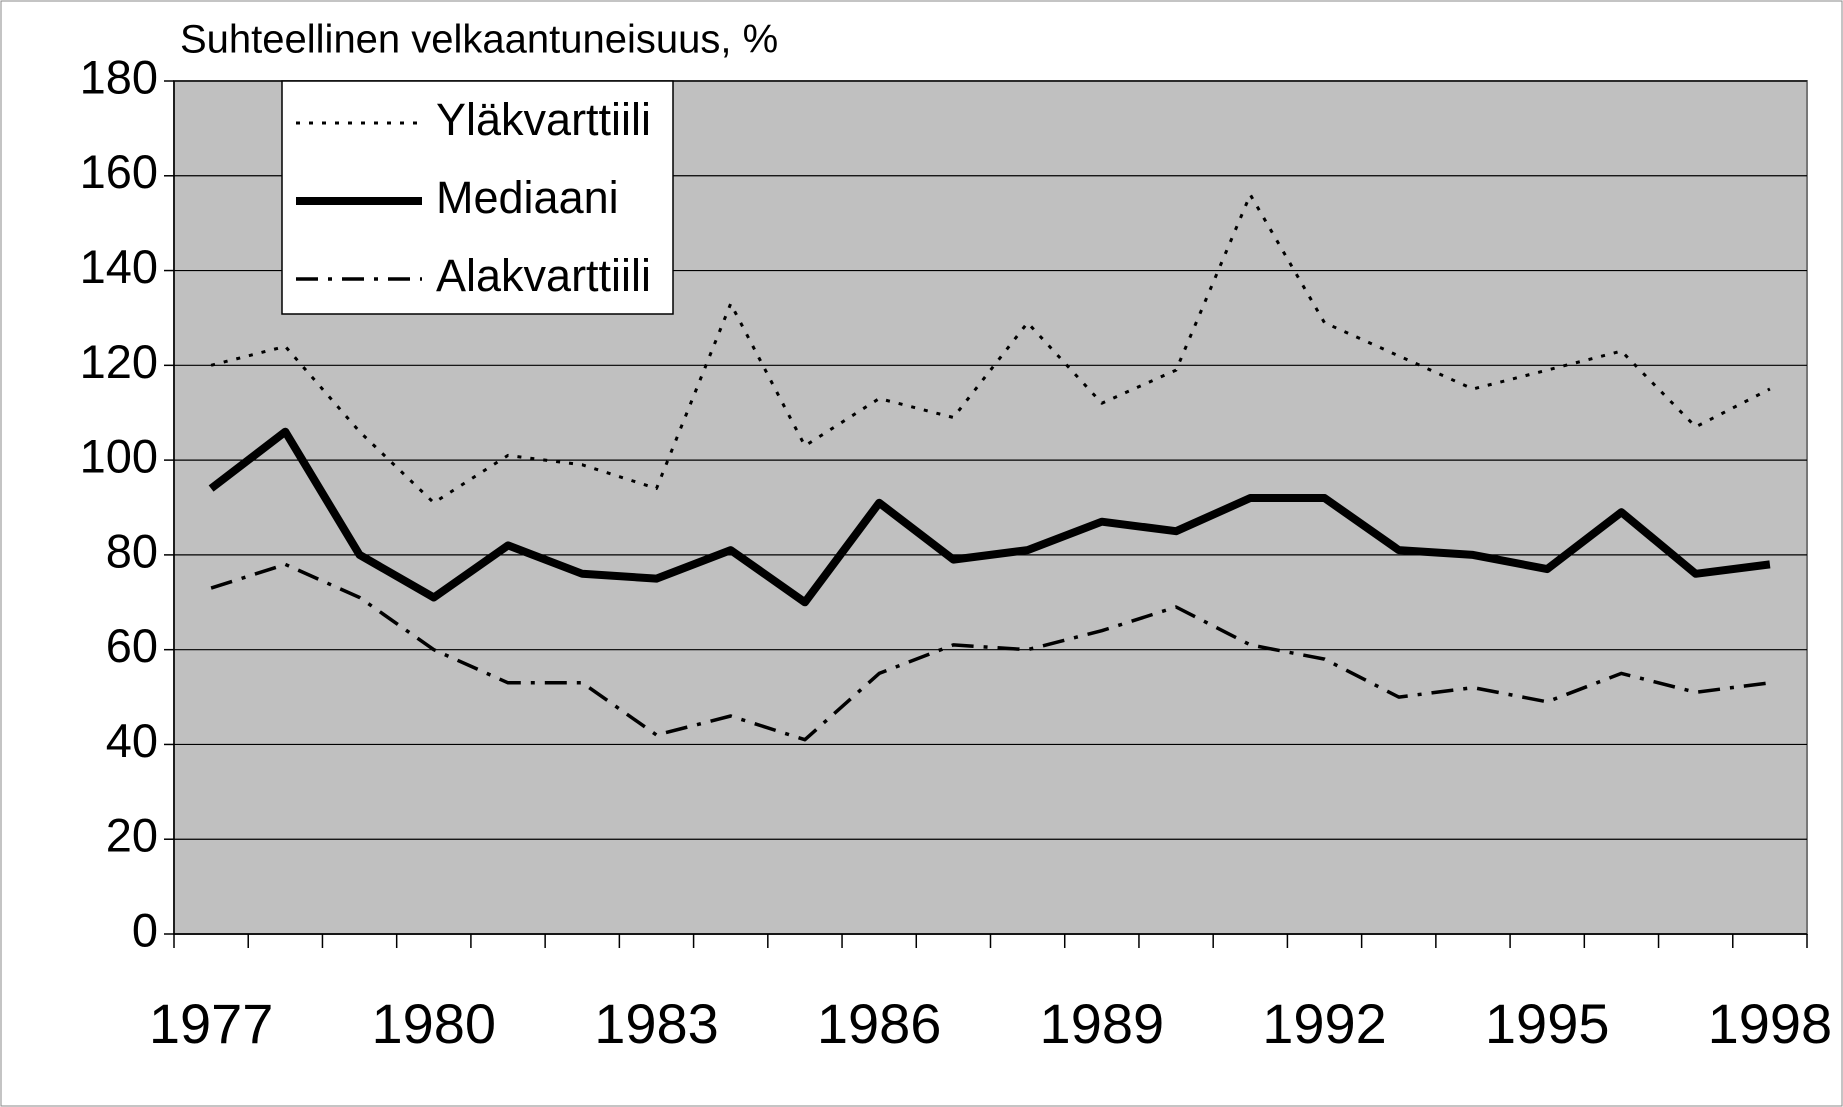 The image size is (1843, 1107). I want to click on chart-title: Suhteellinen velkaantuneisuus, %, so click(479, 40).